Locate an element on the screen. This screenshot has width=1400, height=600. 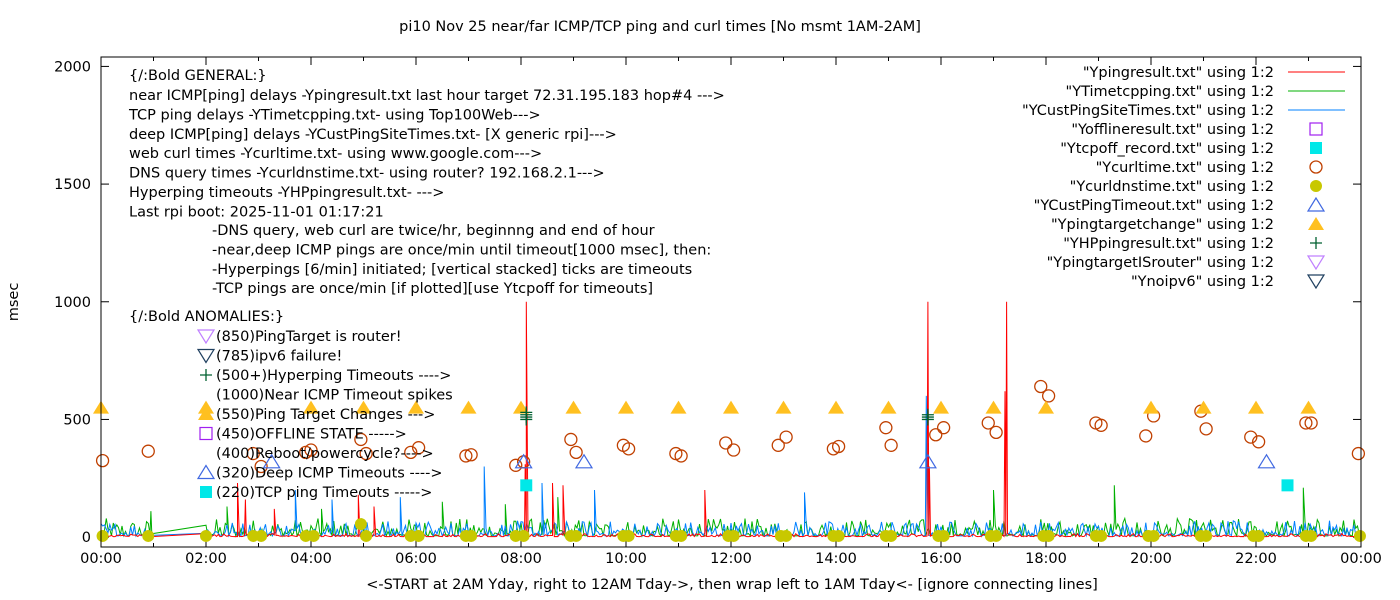
general-heading: {/:Bold GENERAL:} is located at coordinates (198, 76).